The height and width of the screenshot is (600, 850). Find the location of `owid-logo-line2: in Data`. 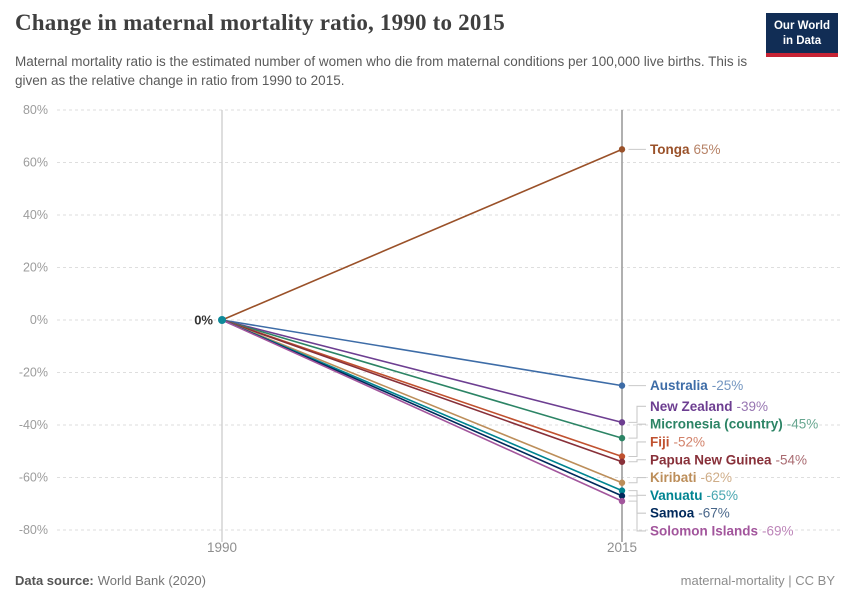

owid-logo-line2: in Data is located at coordinates (802, 40).